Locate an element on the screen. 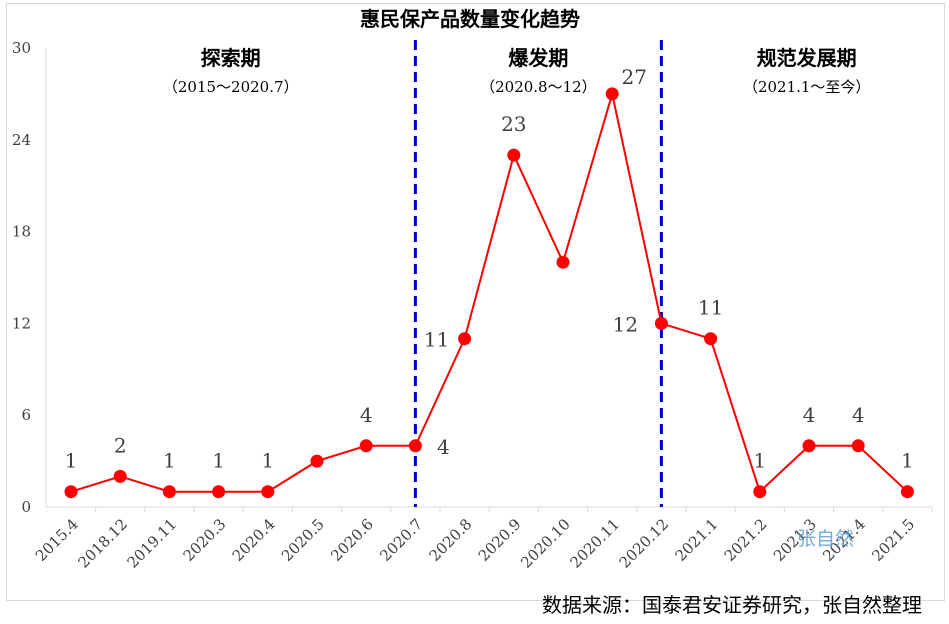 Image resolution: width=949 pixels, height=624 pixels. chart-title: 惠民保产品数量变化趋势 is located at coordinates (470, 19).